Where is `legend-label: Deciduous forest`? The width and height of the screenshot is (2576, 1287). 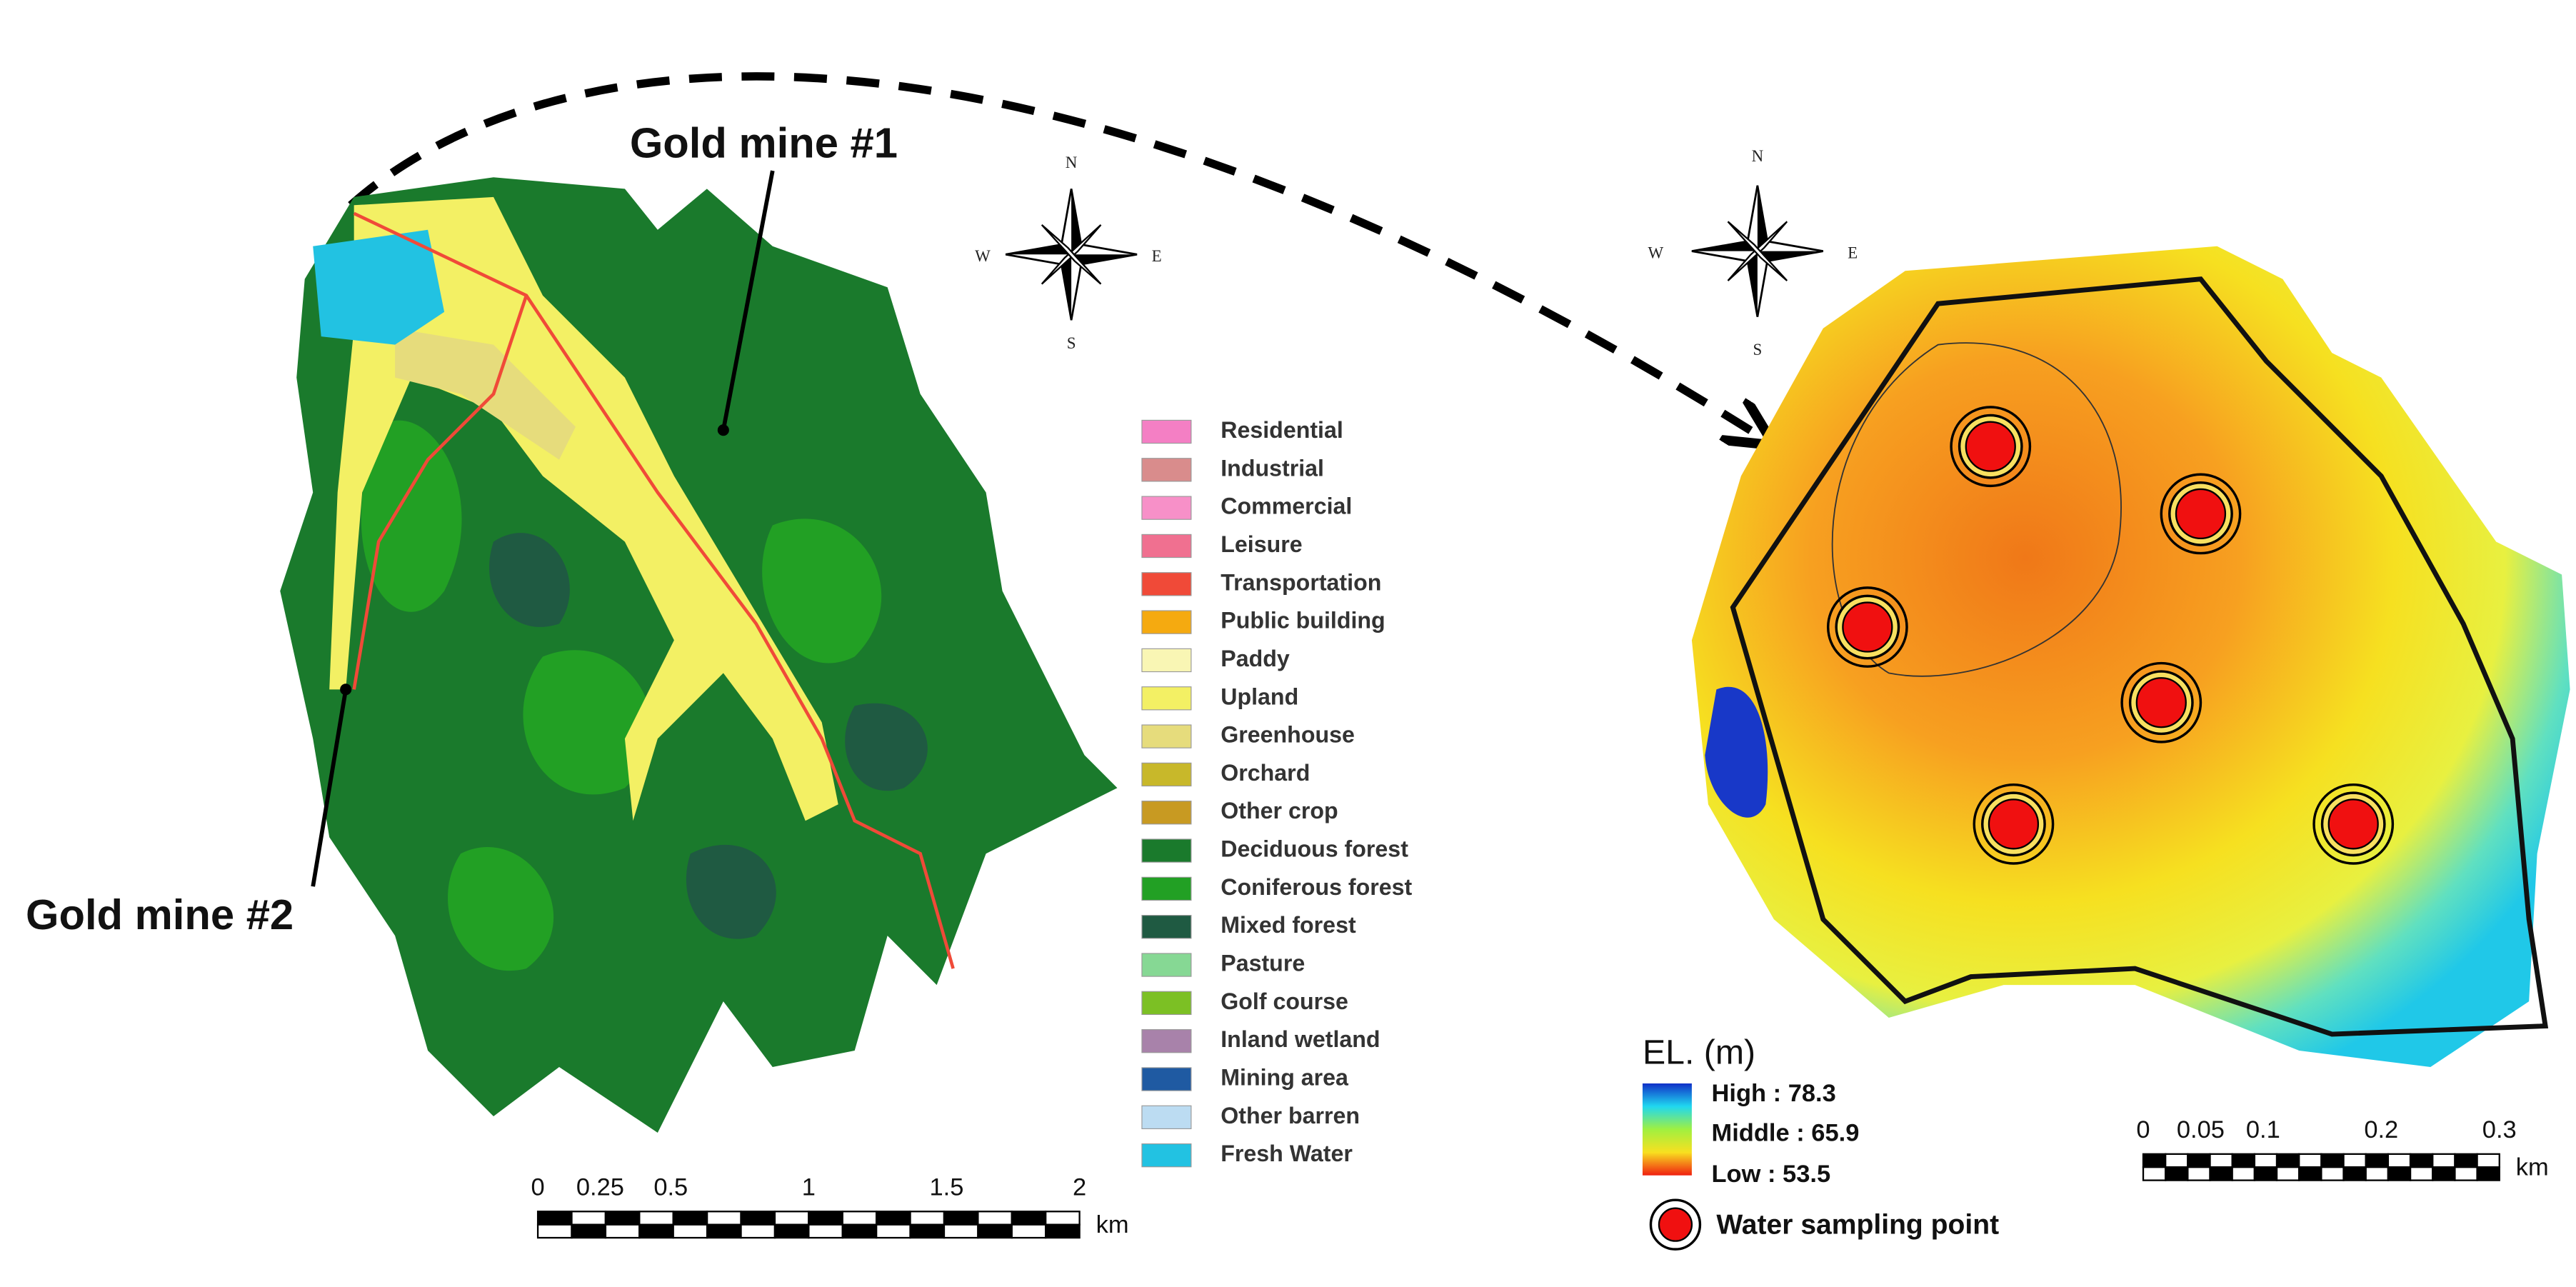
legend-label: Deciduous forest is located at coordinates (1314, 849).